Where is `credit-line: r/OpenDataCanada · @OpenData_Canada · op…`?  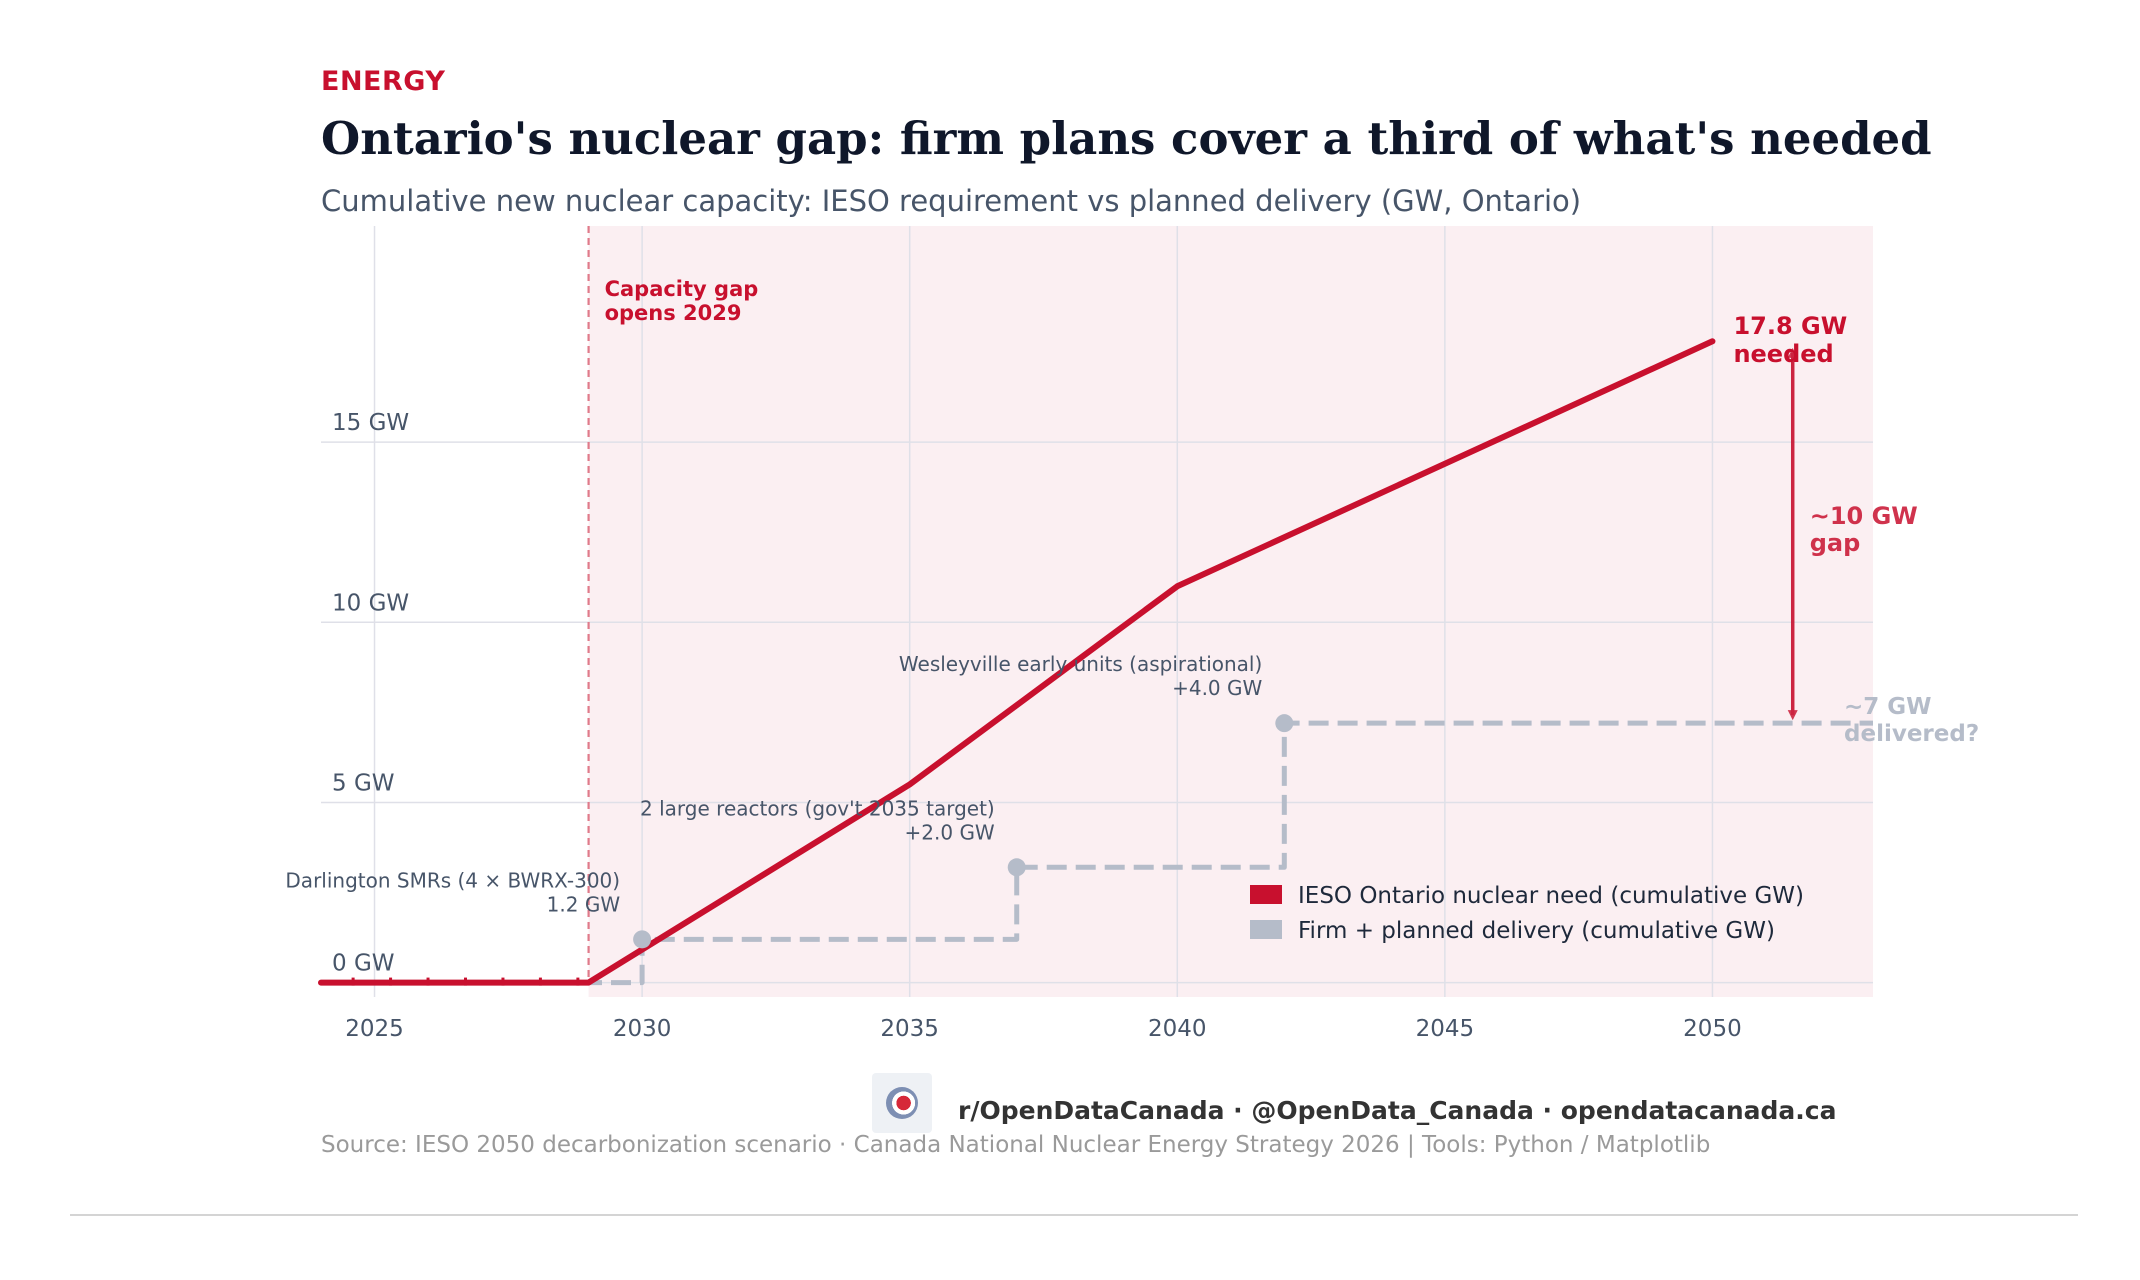 credit-line: r/OpenDataCanada · @OpenData_Canada · op… is located at coordinates (1397, 1110).